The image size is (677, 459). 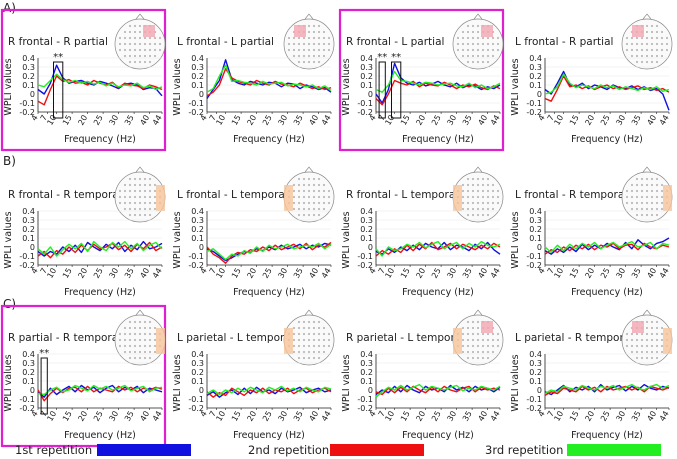 I want to click on y-tick-label: 0, so click(x=32, y=247).